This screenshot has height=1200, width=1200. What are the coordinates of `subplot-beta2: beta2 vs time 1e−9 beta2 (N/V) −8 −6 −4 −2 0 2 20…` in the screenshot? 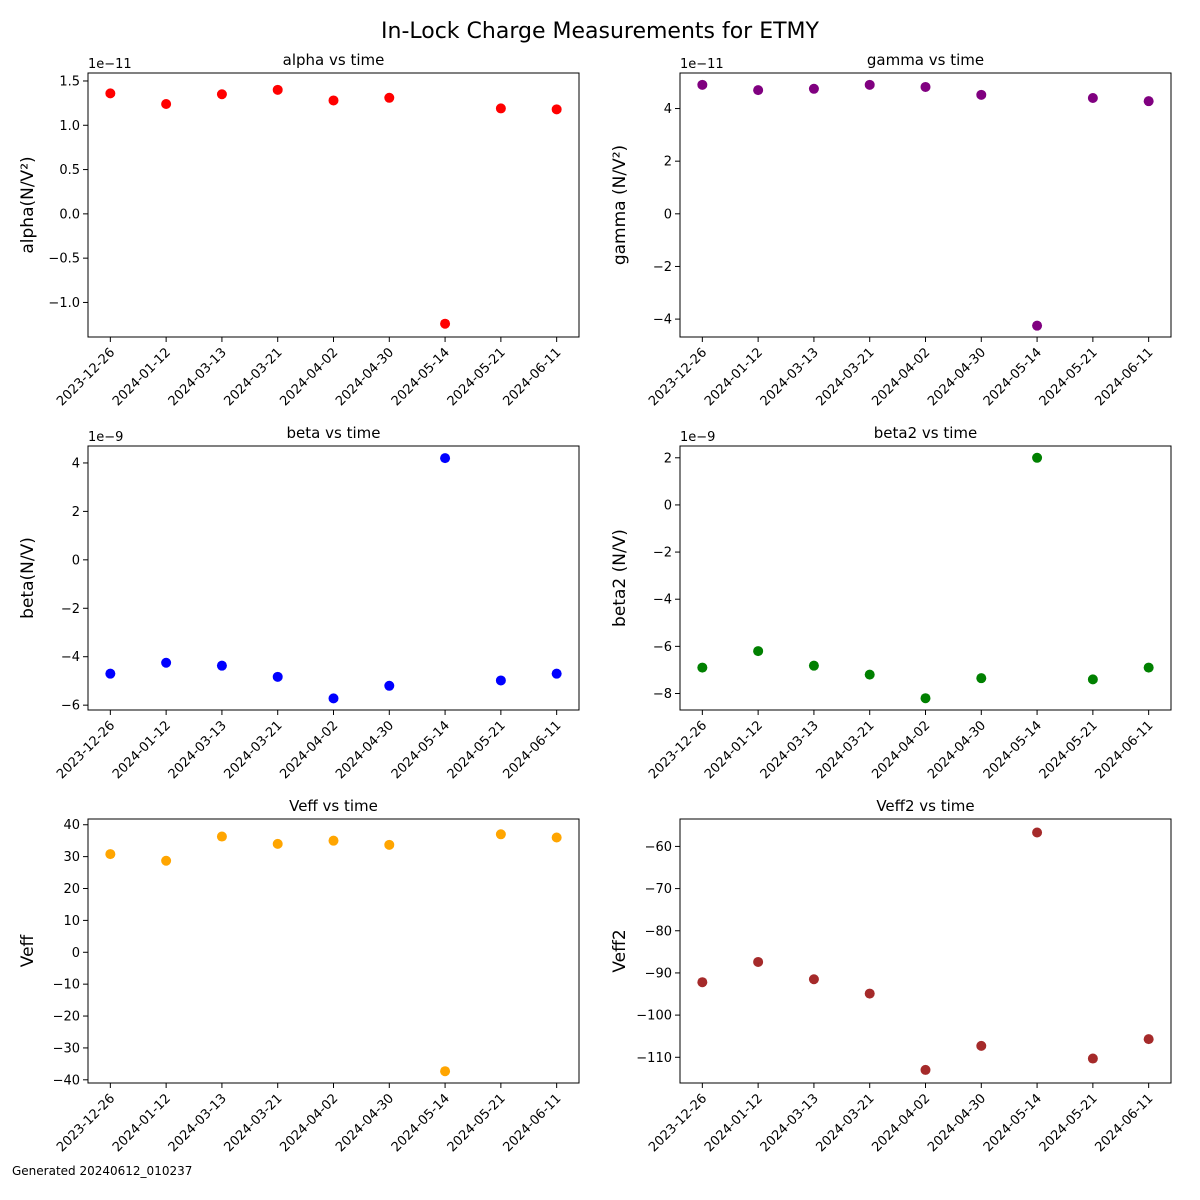 It's located at (891, 603).